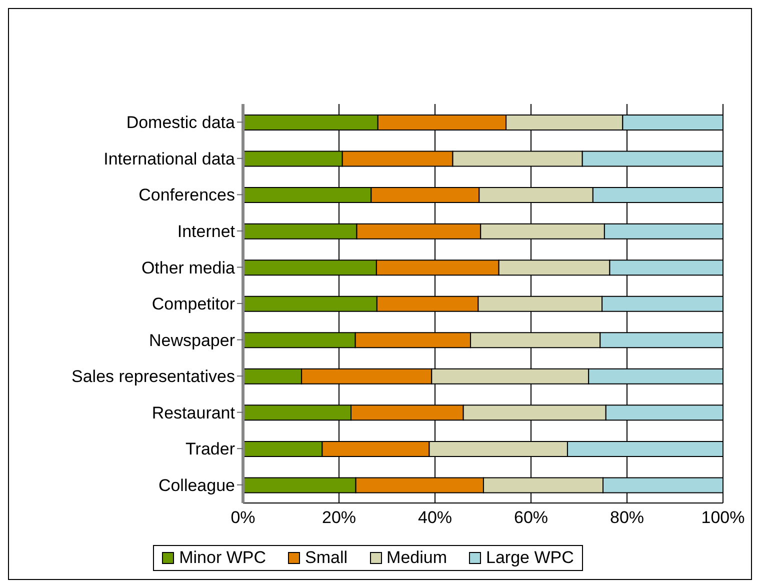 The height and width of the screenshot is (588, 760). Describe the element at coordinates (339, 518) in the screenshot. I see `x-tick-label: 20%` at that location.